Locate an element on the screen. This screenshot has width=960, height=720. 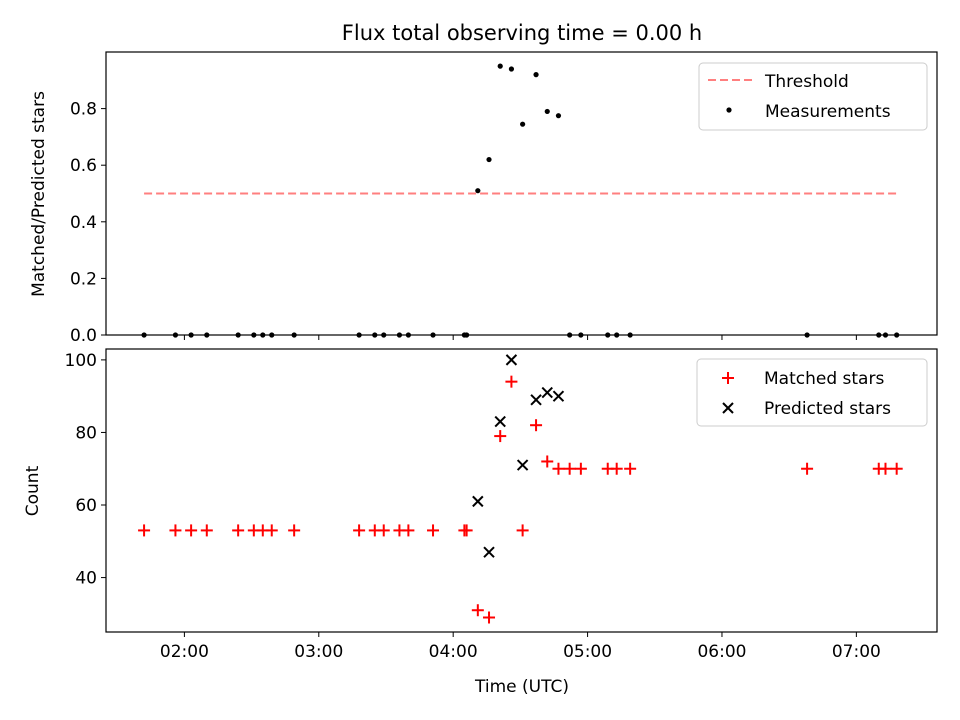
ratio-y-tick-label: 0.8 is located at coordinates (83, 110).